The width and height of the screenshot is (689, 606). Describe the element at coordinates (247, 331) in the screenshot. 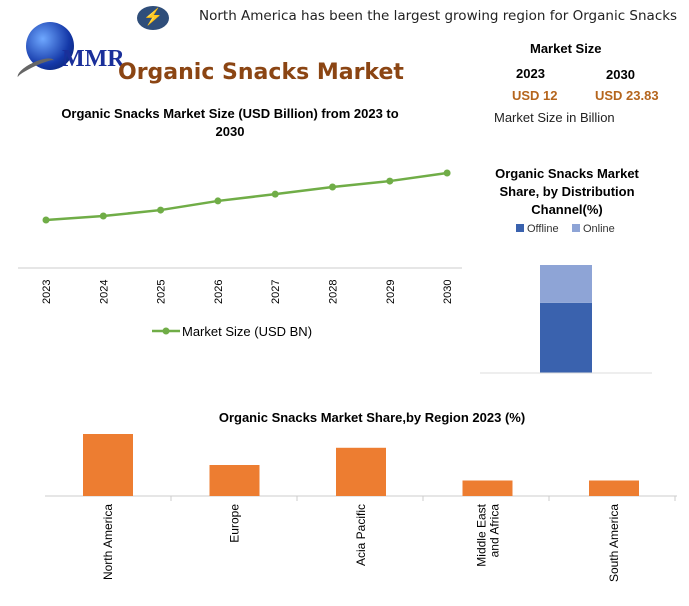

I see `legend-label: Market Size (USD BN)` at that location.